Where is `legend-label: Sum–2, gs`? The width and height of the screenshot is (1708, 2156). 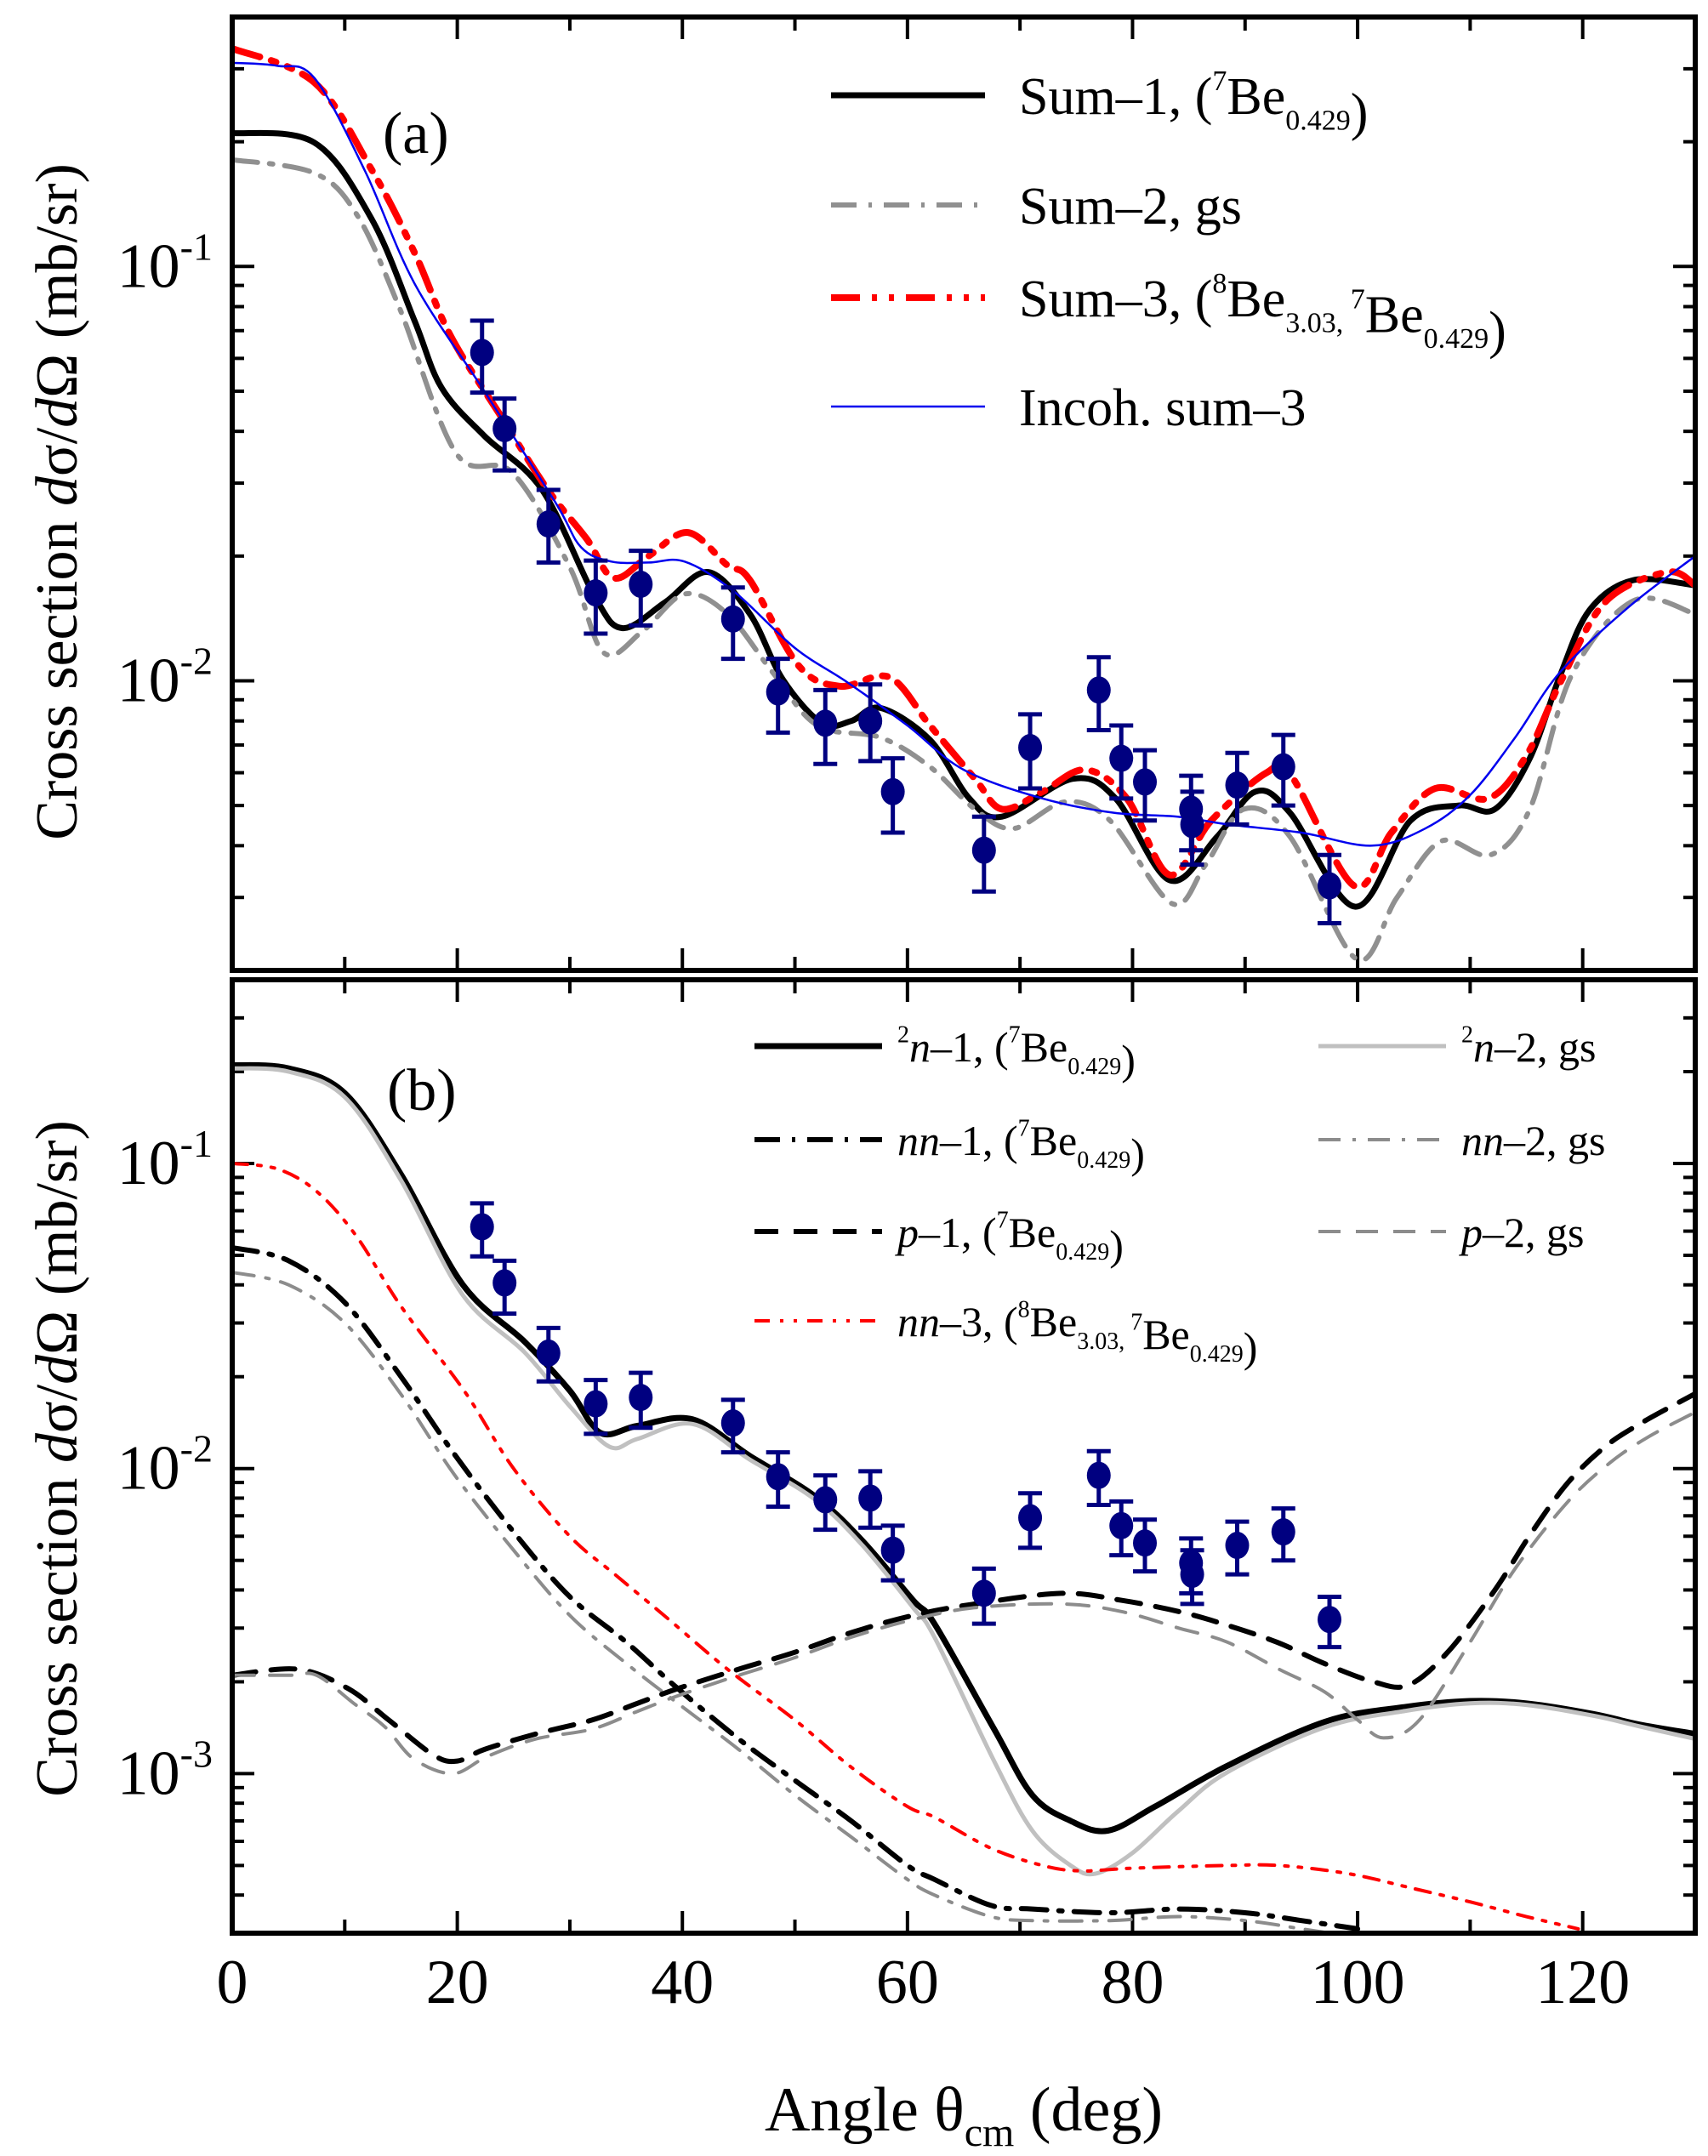 legend-label: Sum–2, gs is located at coordinates (1130, 207).